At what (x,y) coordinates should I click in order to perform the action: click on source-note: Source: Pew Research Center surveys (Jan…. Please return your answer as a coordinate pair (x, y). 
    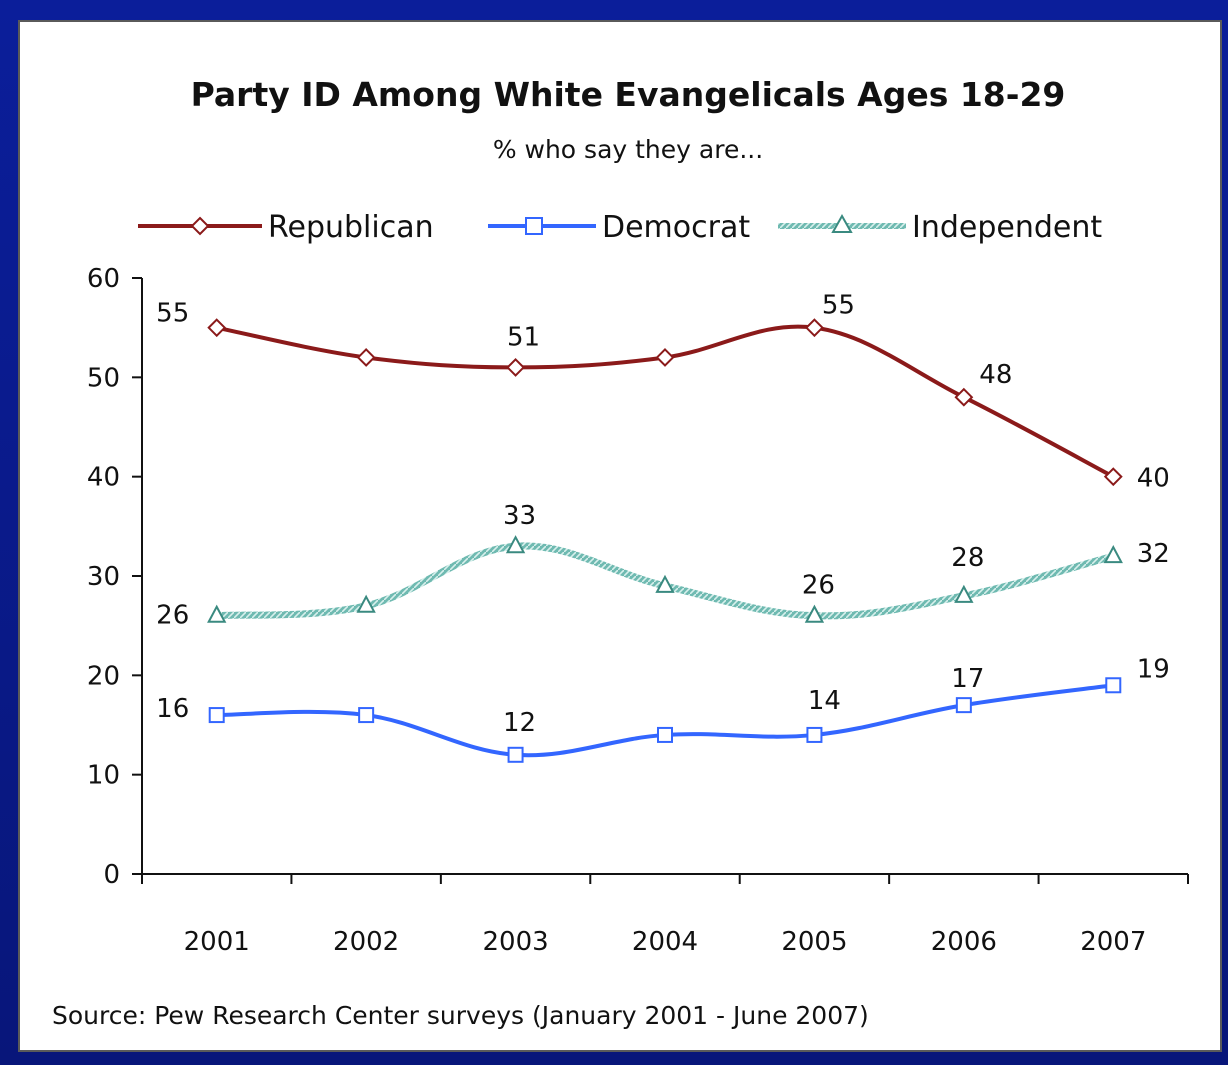
    Looking at the image, I should click on (460, 1015).